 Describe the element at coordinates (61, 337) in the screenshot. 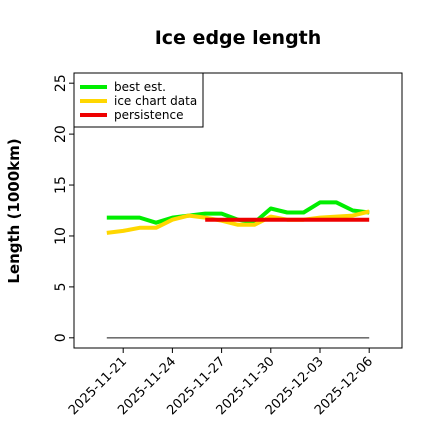

I see `y-tick-label: 0` at that location.